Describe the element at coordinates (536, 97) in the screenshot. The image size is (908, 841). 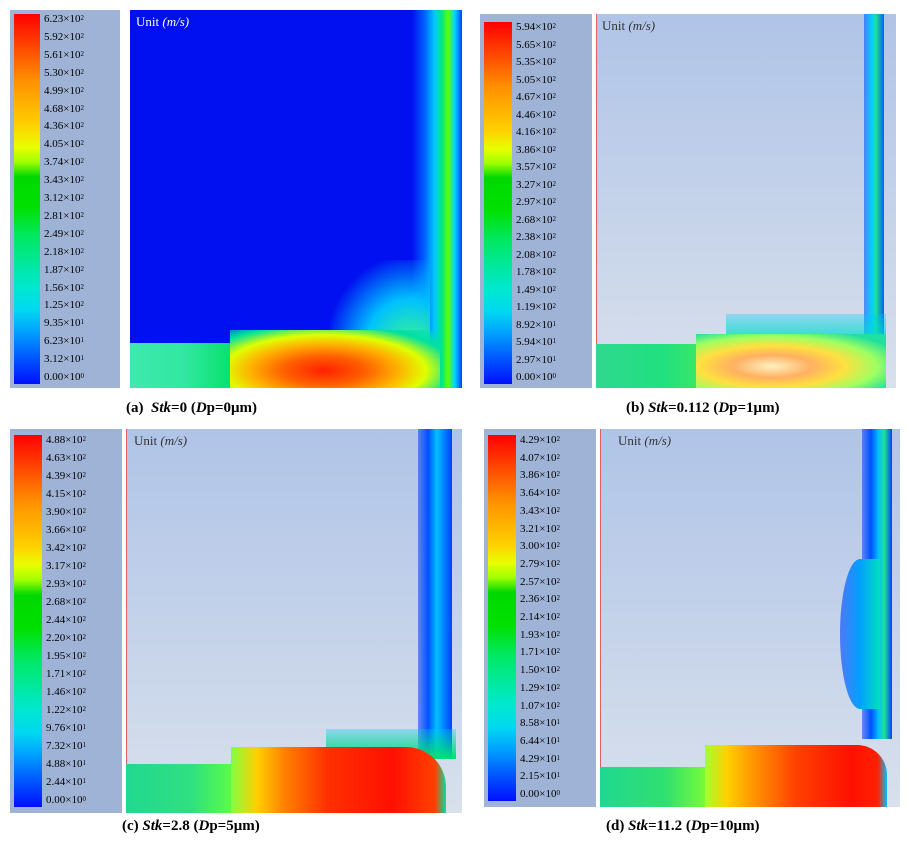
I see `legend-tick-label: 4.67×10²` at that location.